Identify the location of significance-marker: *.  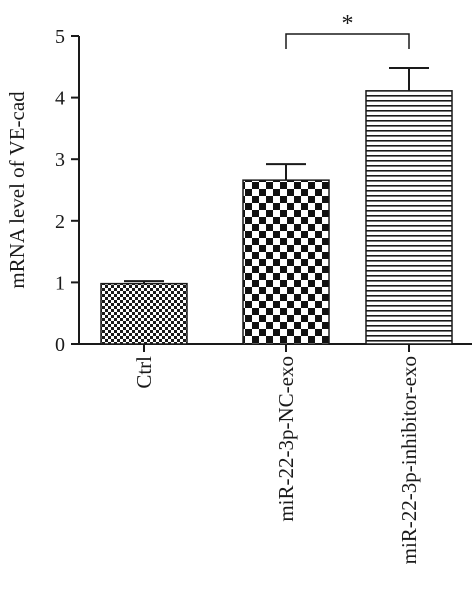
(348, 24).